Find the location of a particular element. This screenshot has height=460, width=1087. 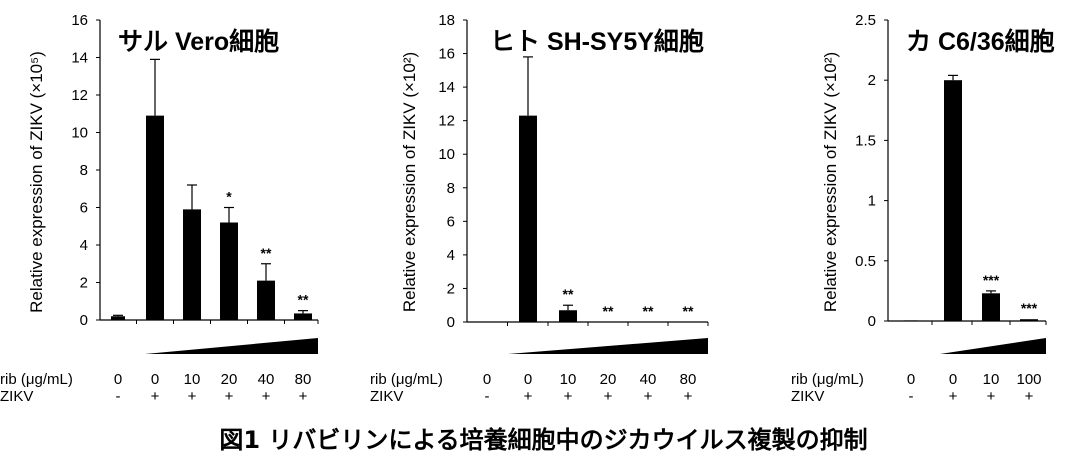

panel-title: サル Vero細胞 is located at coordinates (198, 42).